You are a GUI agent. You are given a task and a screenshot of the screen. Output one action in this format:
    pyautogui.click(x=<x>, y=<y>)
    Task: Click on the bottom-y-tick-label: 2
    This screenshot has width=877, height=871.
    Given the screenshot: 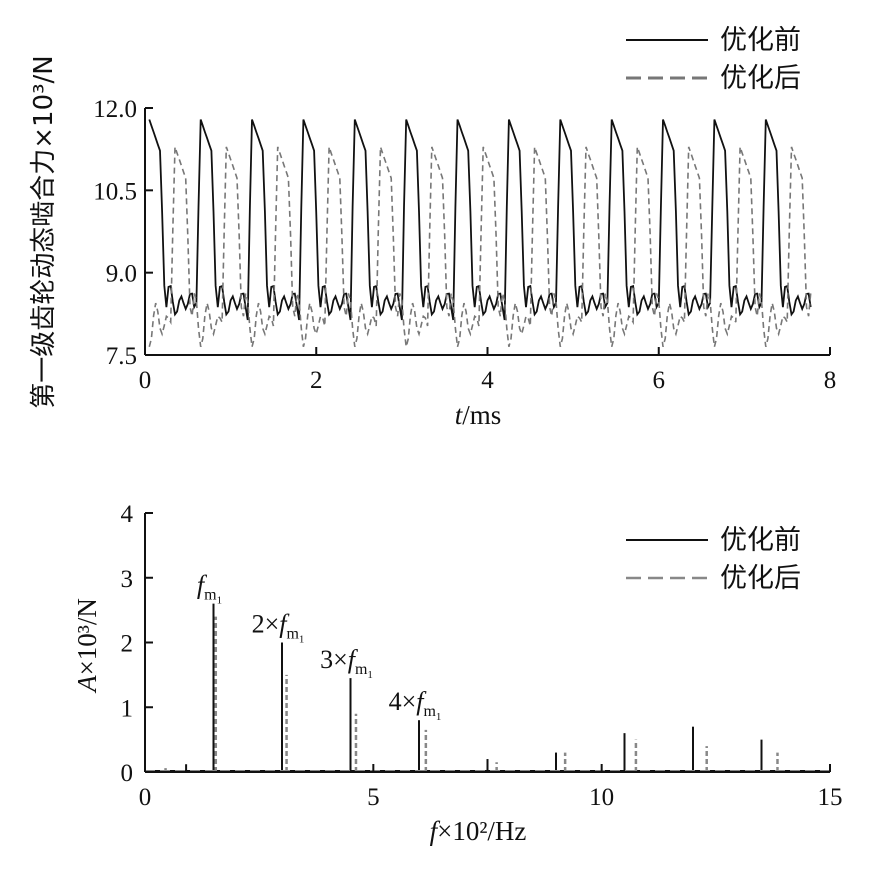 What is the action you would take?
    pyautogui.click(x=127, y=644)
    